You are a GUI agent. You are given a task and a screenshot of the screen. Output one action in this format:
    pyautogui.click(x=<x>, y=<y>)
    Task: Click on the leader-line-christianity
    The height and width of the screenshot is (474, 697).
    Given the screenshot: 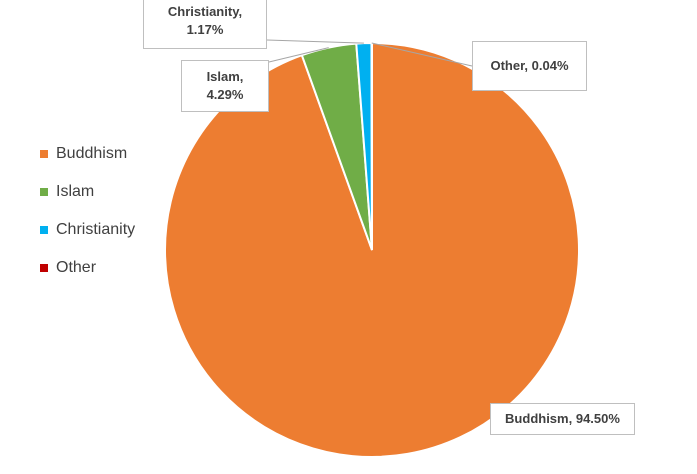 What is the action you would take?
    pyautogui.click(x=315, y=41)
    